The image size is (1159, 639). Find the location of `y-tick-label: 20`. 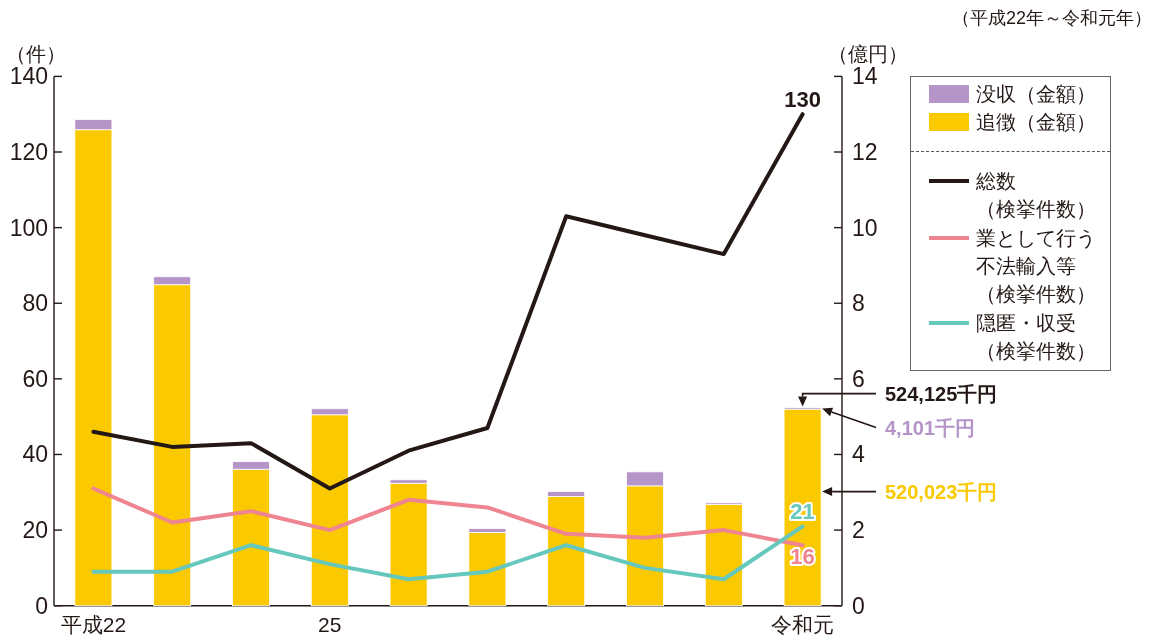

y-tick-label: 20 is located at coordinates (35, 530).